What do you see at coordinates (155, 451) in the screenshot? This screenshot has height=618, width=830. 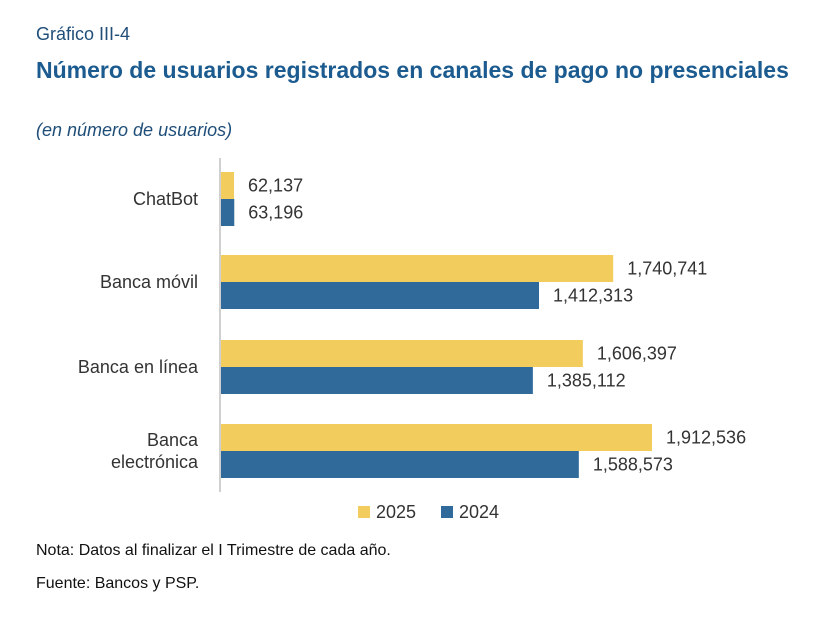 I see `category-label: Banca electrónica` at bounding box center [155, 451].